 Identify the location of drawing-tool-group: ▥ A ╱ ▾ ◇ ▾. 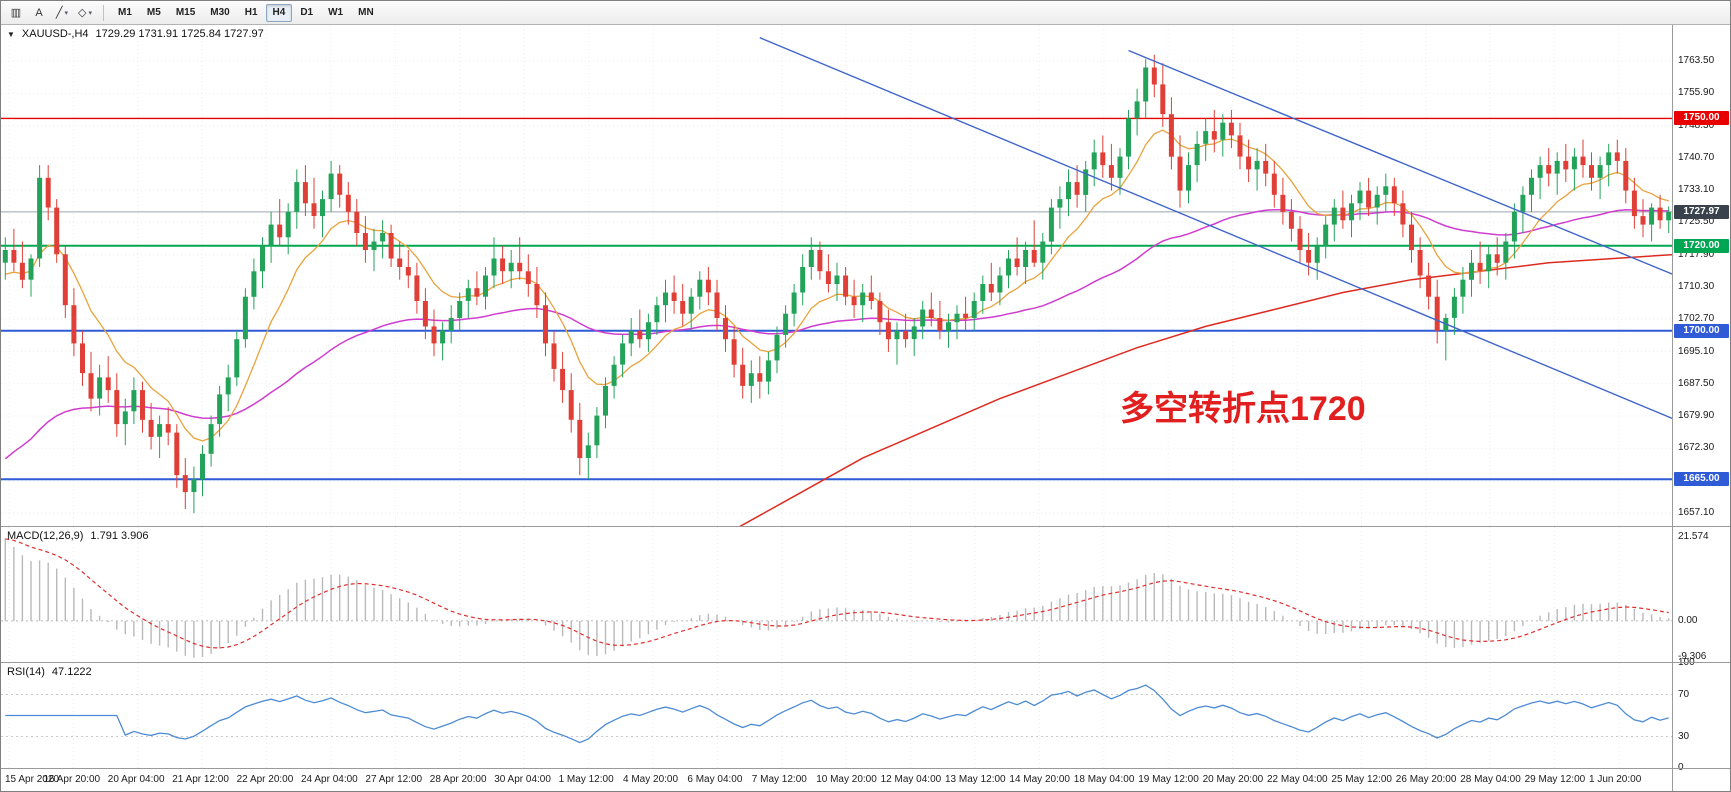
(50, 13).